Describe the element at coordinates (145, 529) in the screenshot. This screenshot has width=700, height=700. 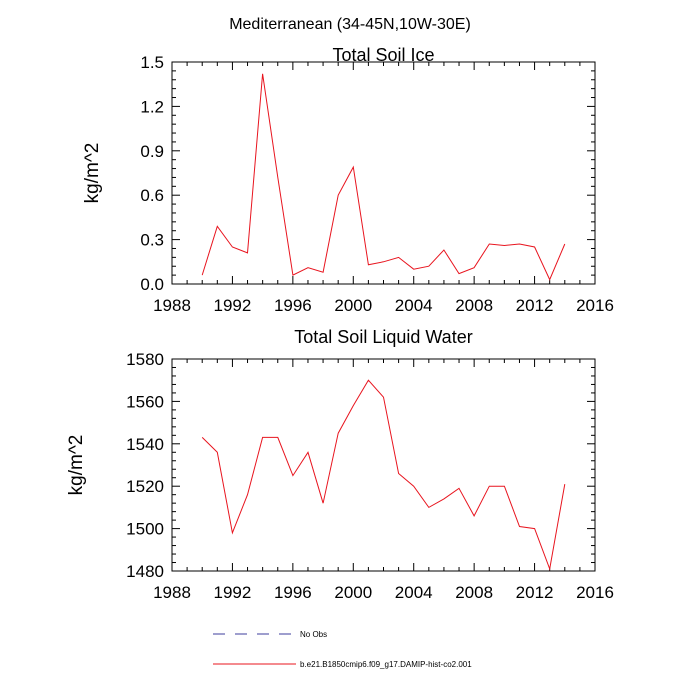
I see `y-tick-label: 1500` at that location.